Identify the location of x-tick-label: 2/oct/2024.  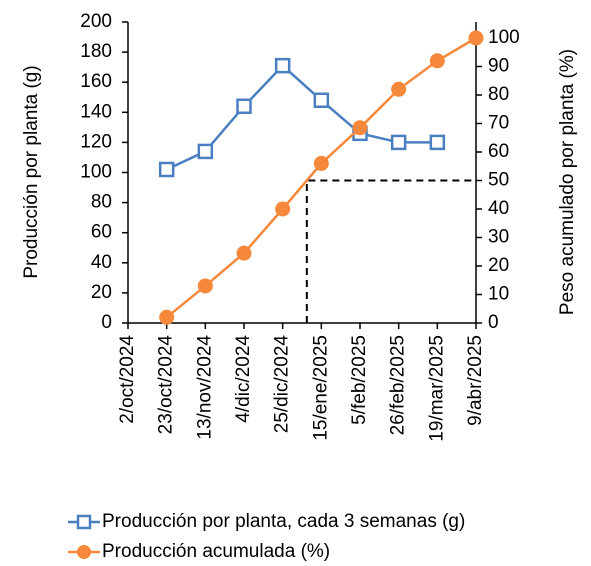
(127, 379).